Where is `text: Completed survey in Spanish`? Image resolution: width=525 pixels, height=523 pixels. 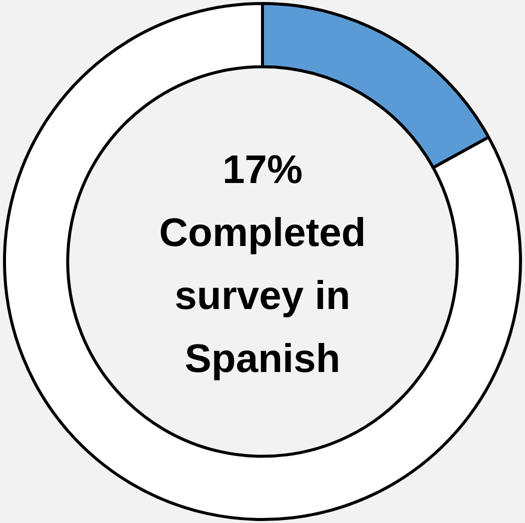
text: Completed survey in Spanish is located at coordinates (262, 296).